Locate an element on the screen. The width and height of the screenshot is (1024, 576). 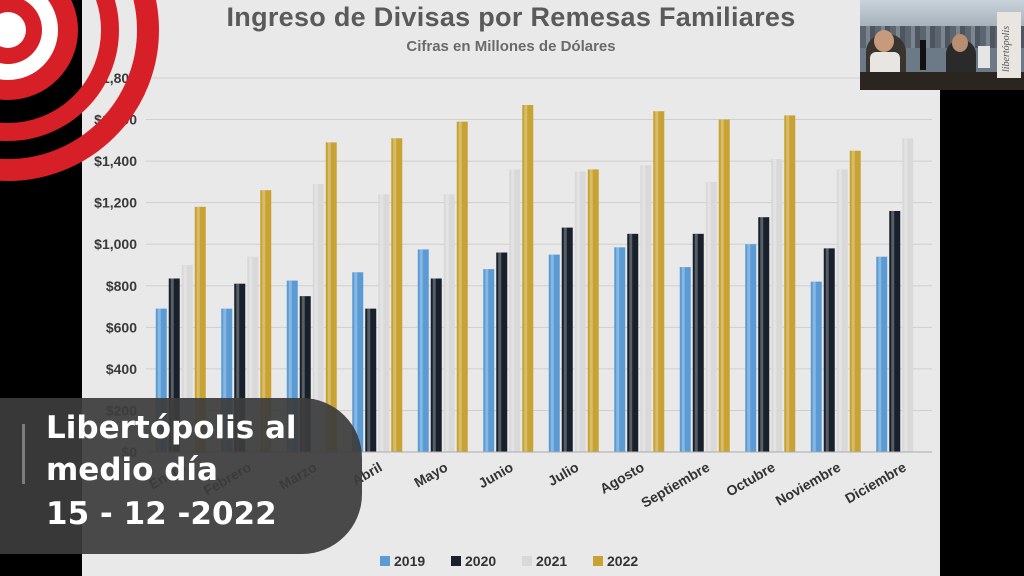
station-logo: libertópolis is located at coordinates (1009, 45).